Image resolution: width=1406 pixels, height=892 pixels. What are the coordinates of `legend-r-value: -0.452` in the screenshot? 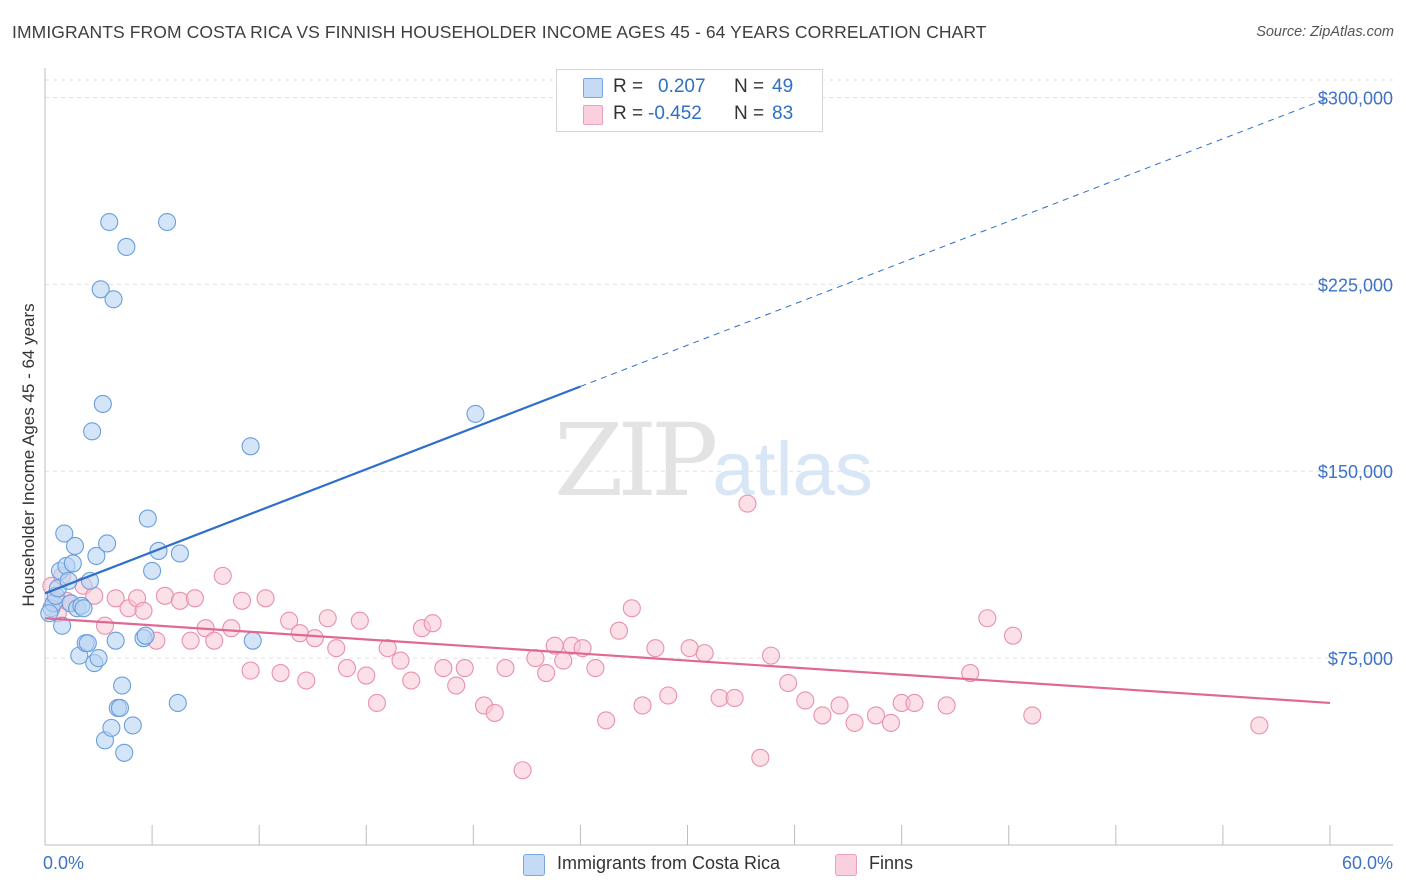 It's located at (675, 113).